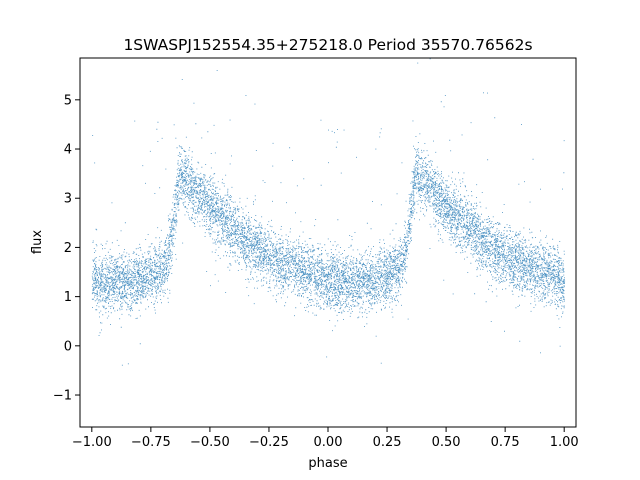  I want to click on x-tick-label: 0.75, so click(505, 442).